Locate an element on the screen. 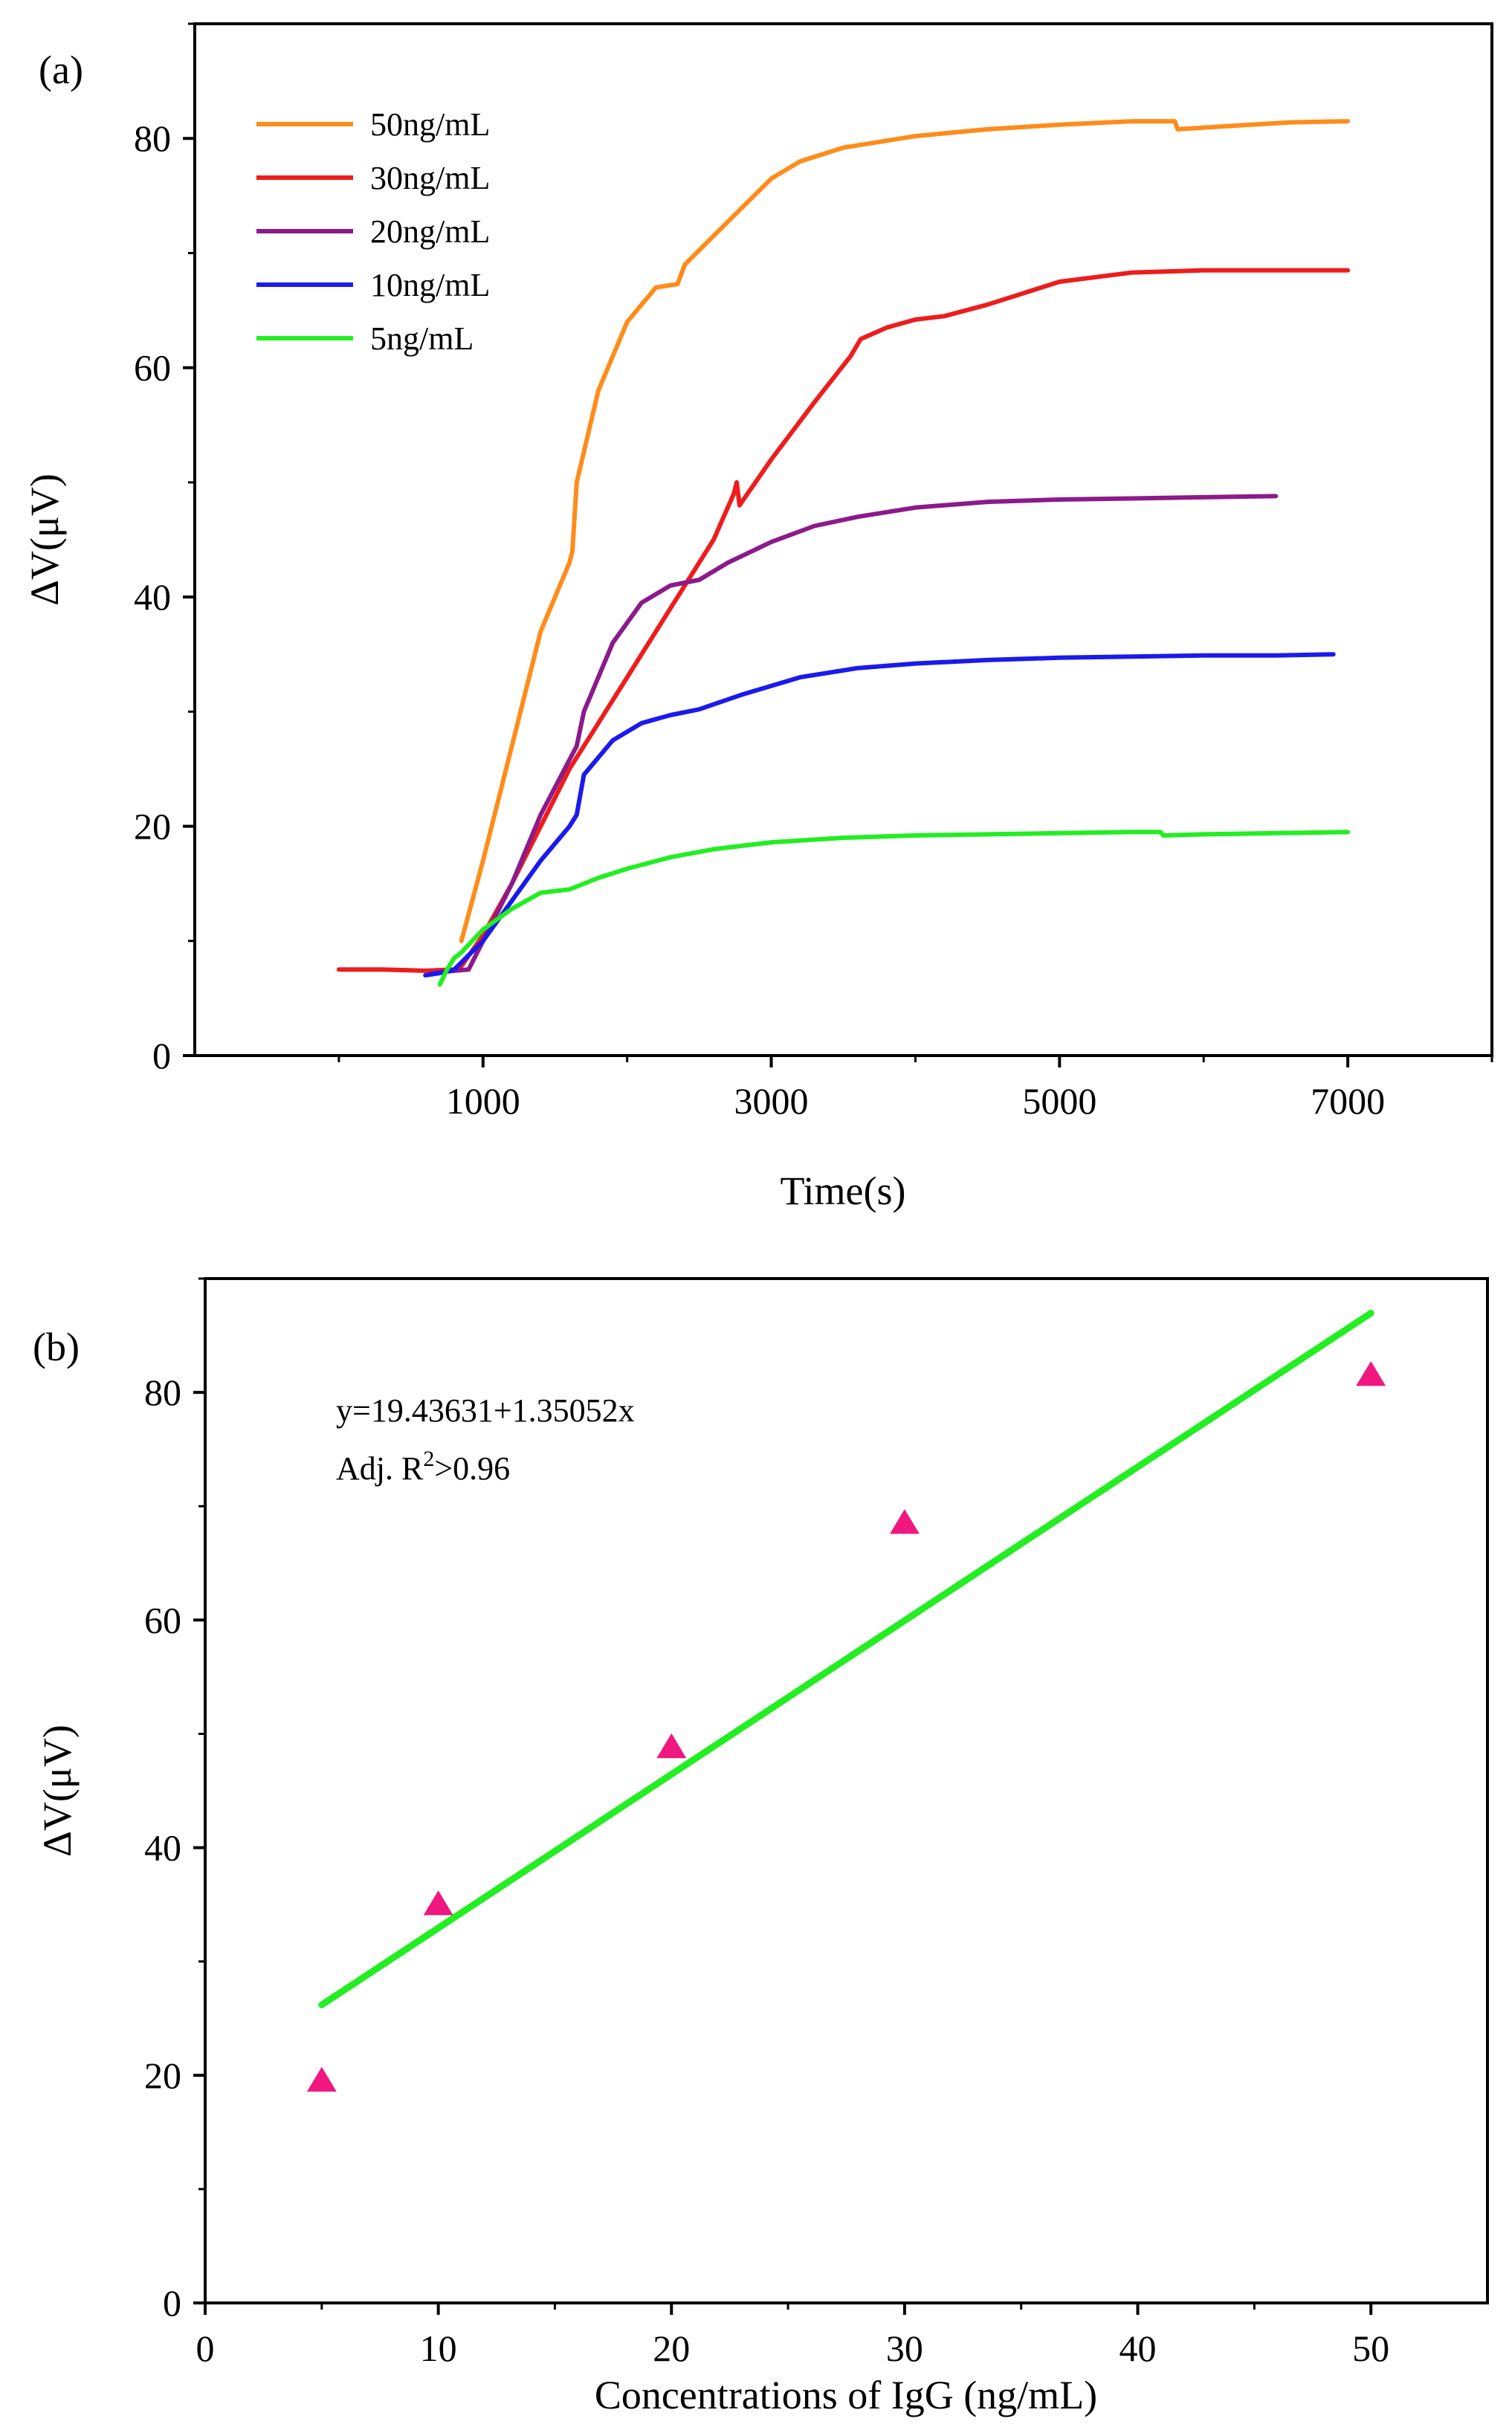 Image resolution: width=1512 pixels, height=2436 pixels. panel-b-y-tick-label: 0 is located at coordinates (172, 2303).